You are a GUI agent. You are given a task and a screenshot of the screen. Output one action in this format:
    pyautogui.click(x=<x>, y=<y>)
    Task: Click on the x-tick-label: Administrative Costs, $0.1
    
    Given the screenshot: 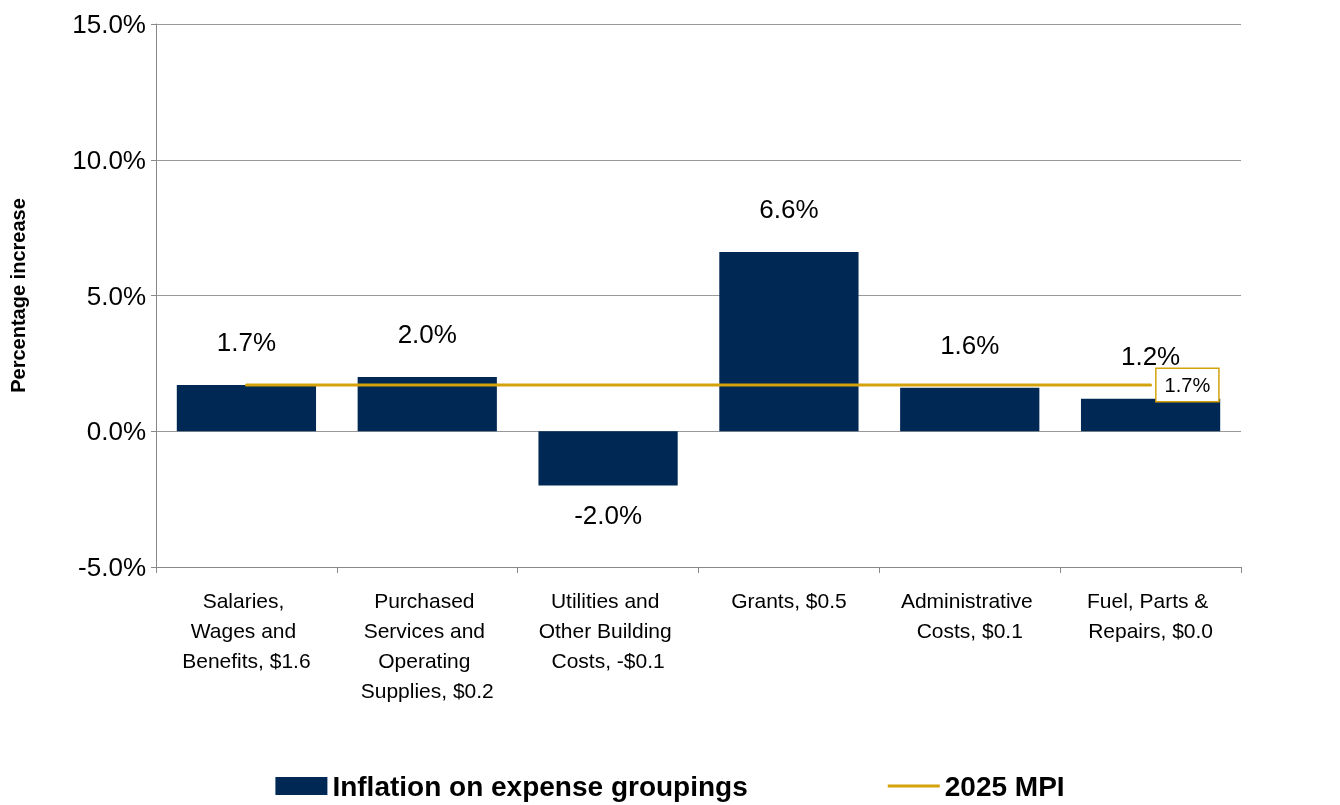 What is the action you would take?
    pyautogui.click(x=969, y=615)
    